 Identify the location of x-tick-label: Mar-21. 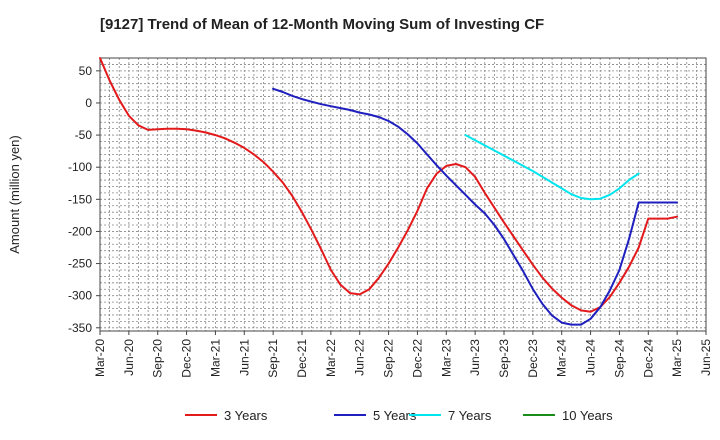
(215, 358).